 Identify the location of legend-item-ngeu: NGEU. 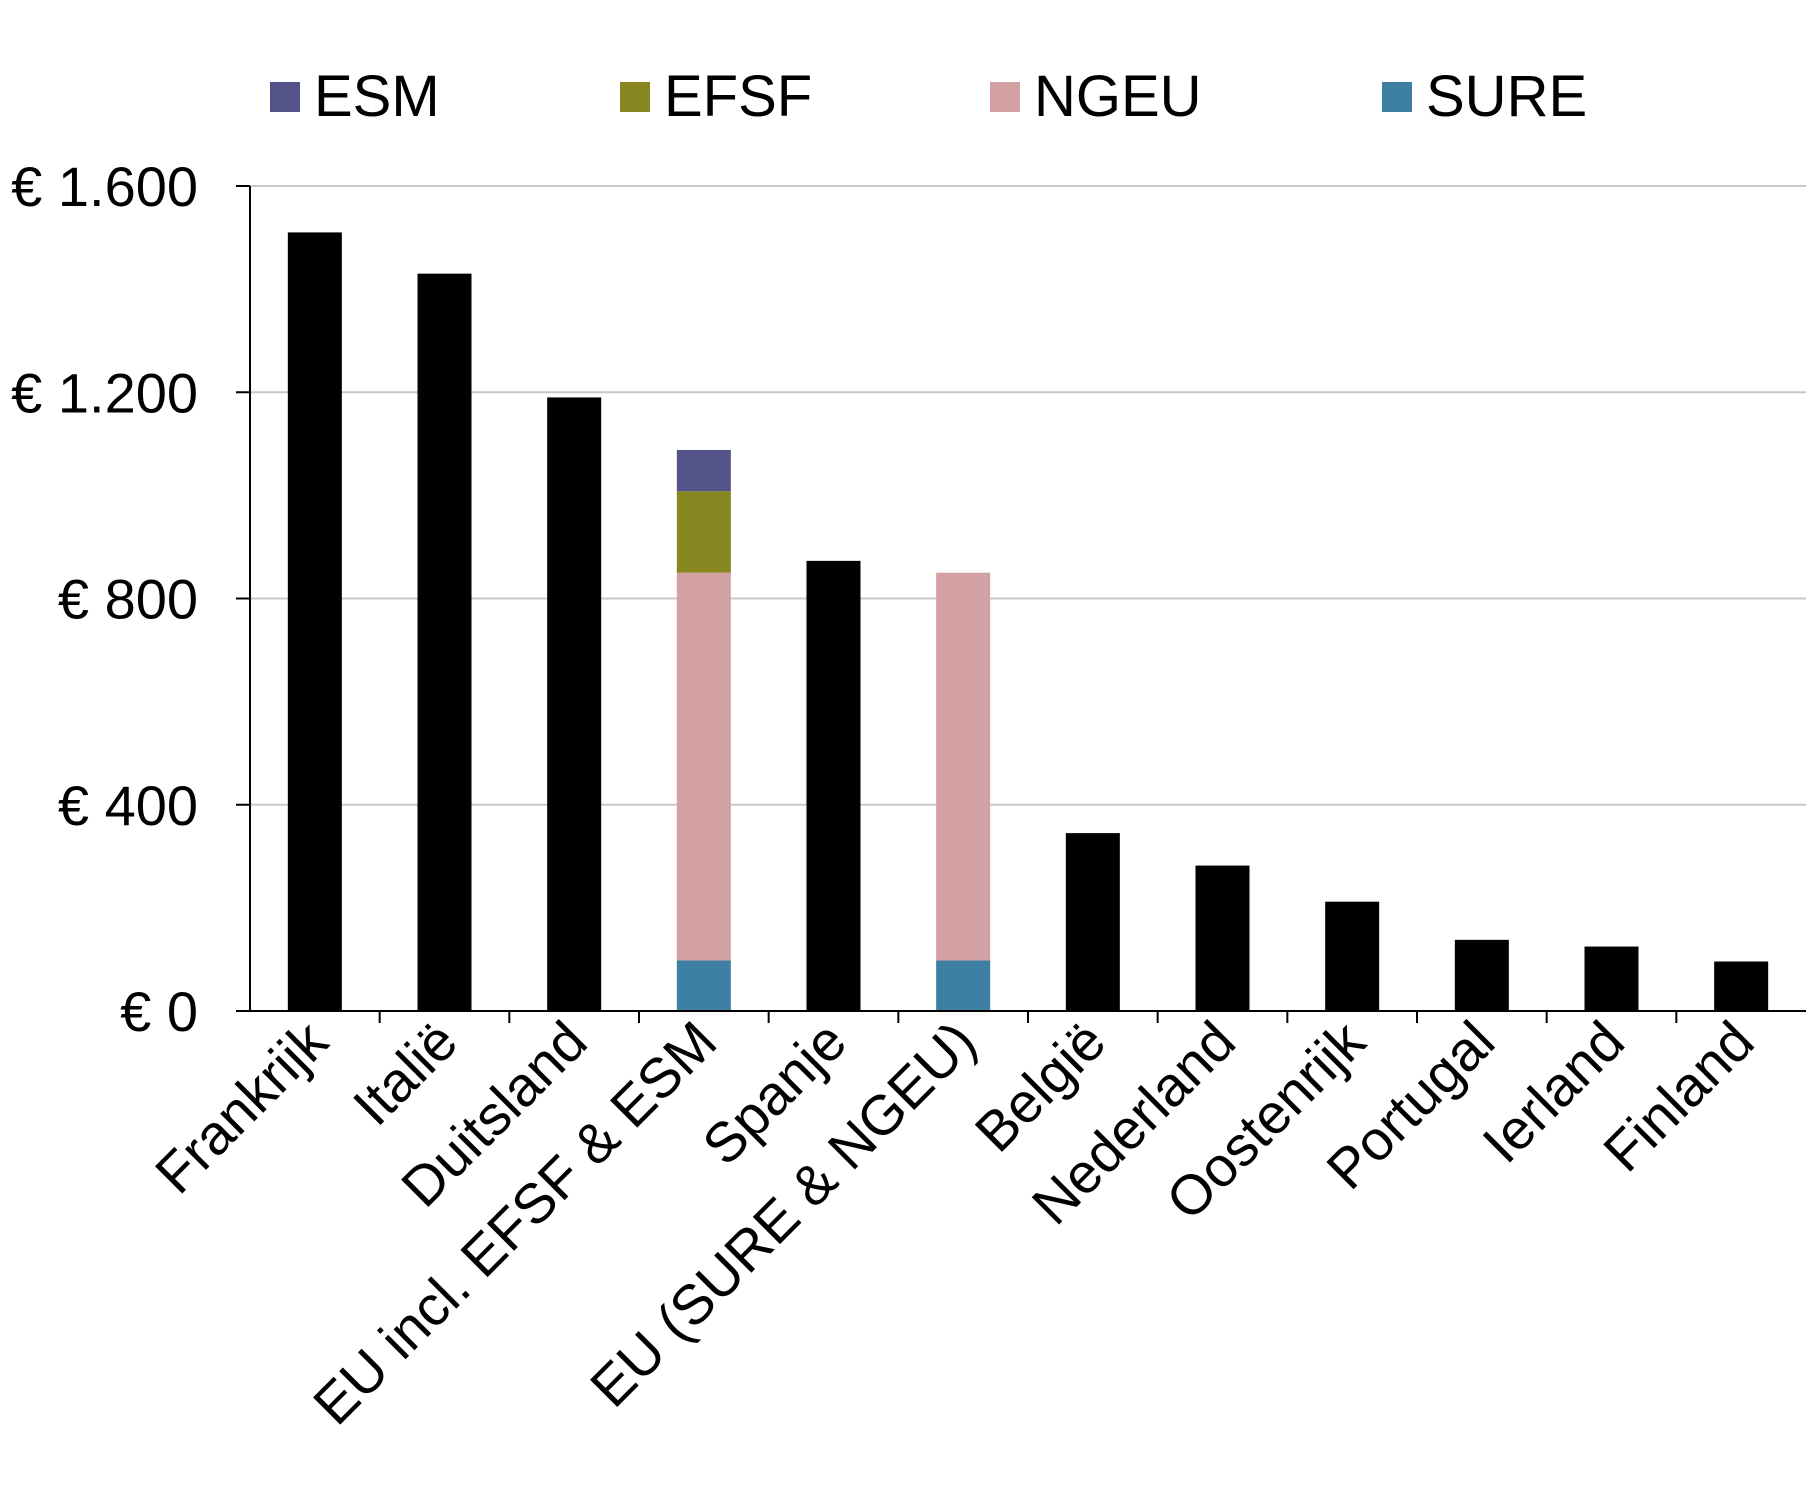
(1096, 96).